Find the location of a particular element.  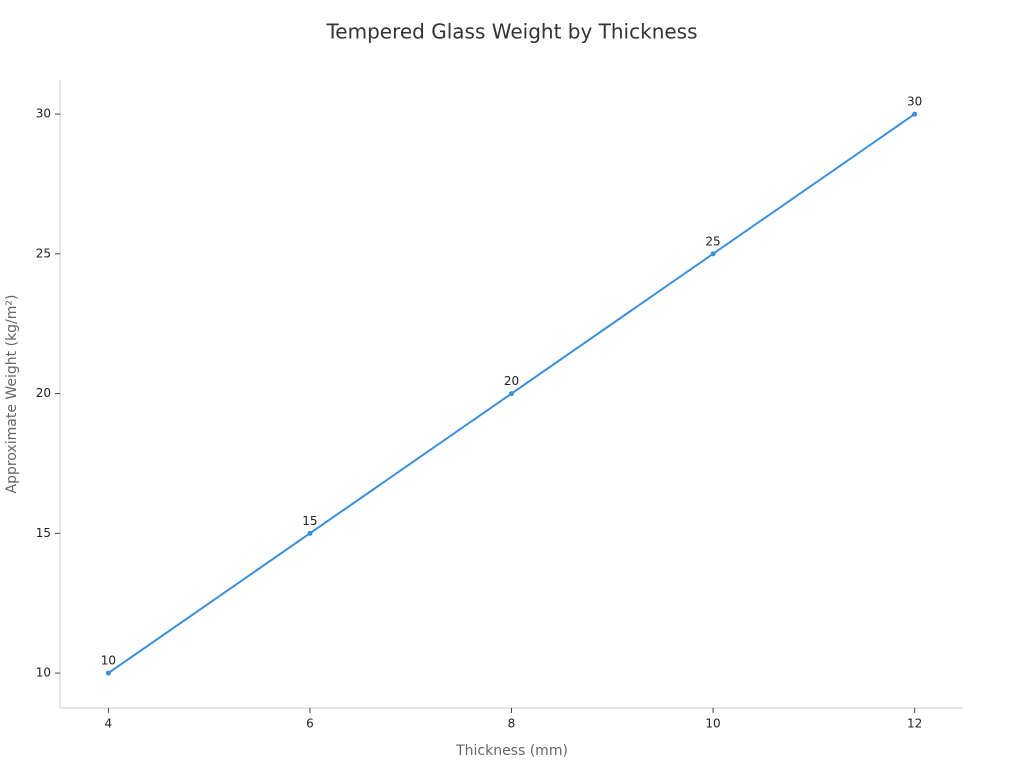

y-tick-label: 10 is located at coordinates (43, 673).